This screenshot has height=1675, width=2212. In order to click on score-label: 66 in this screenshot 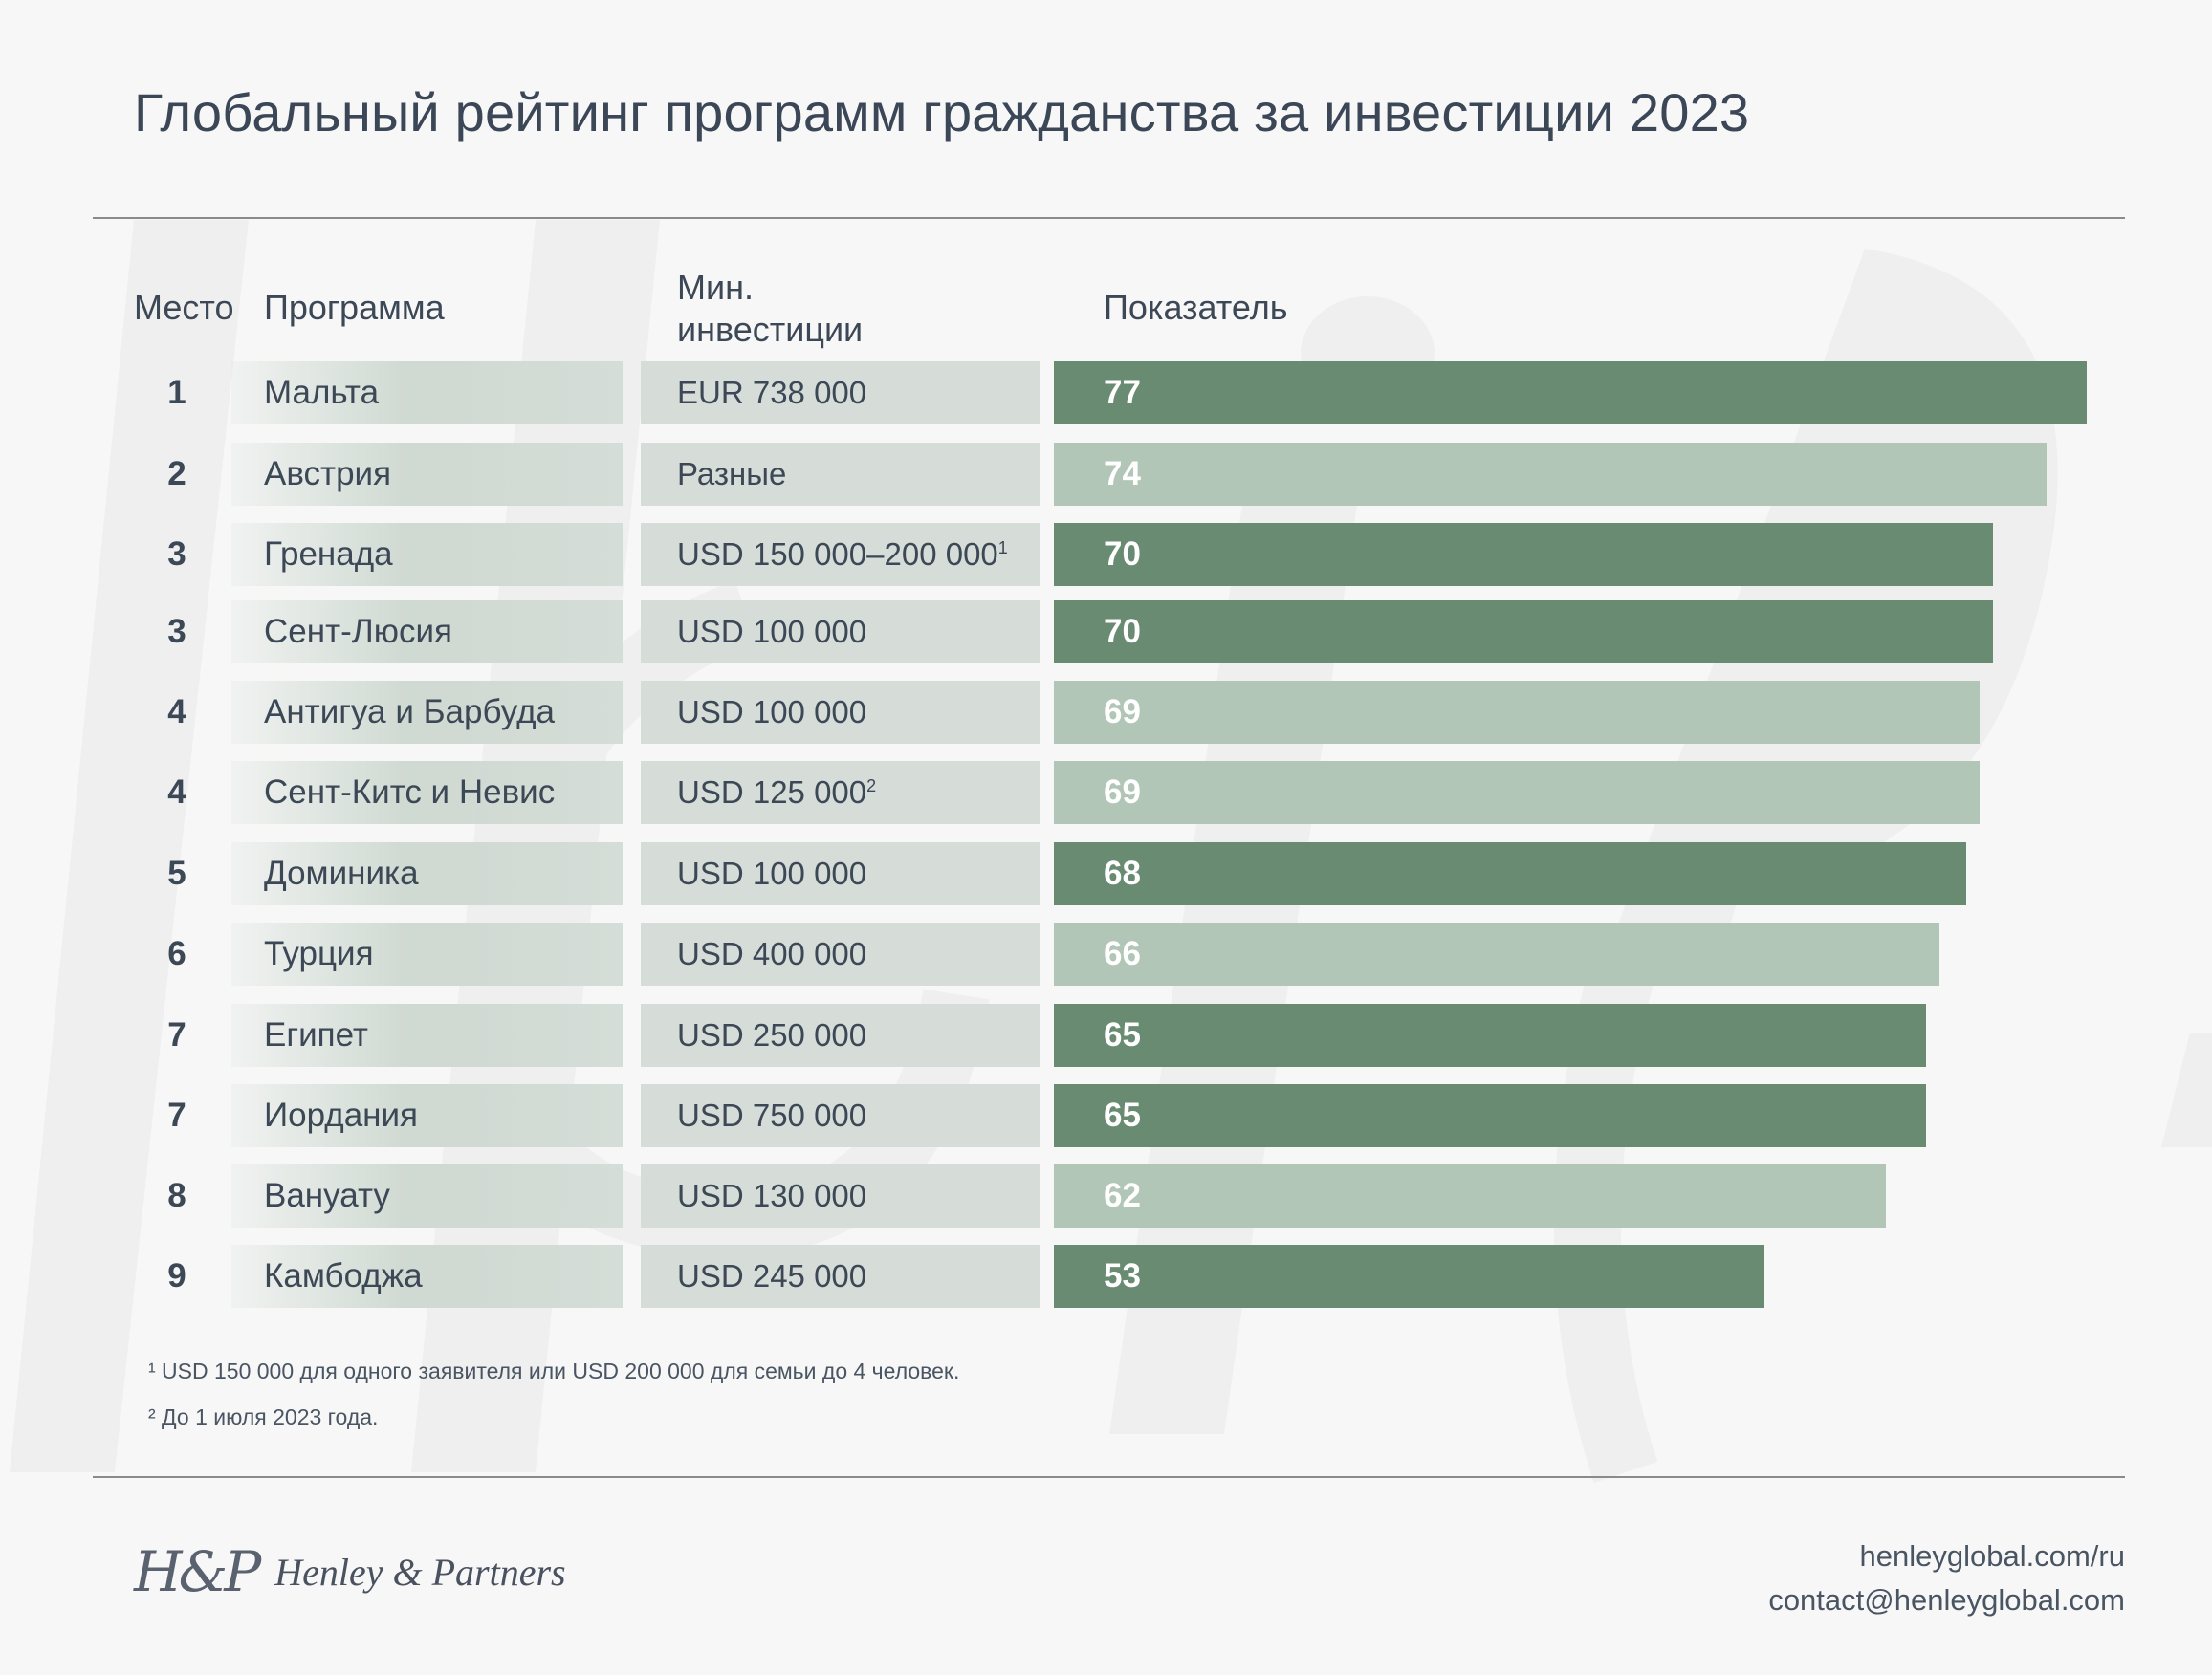, I will do `click(1122, 953)`.